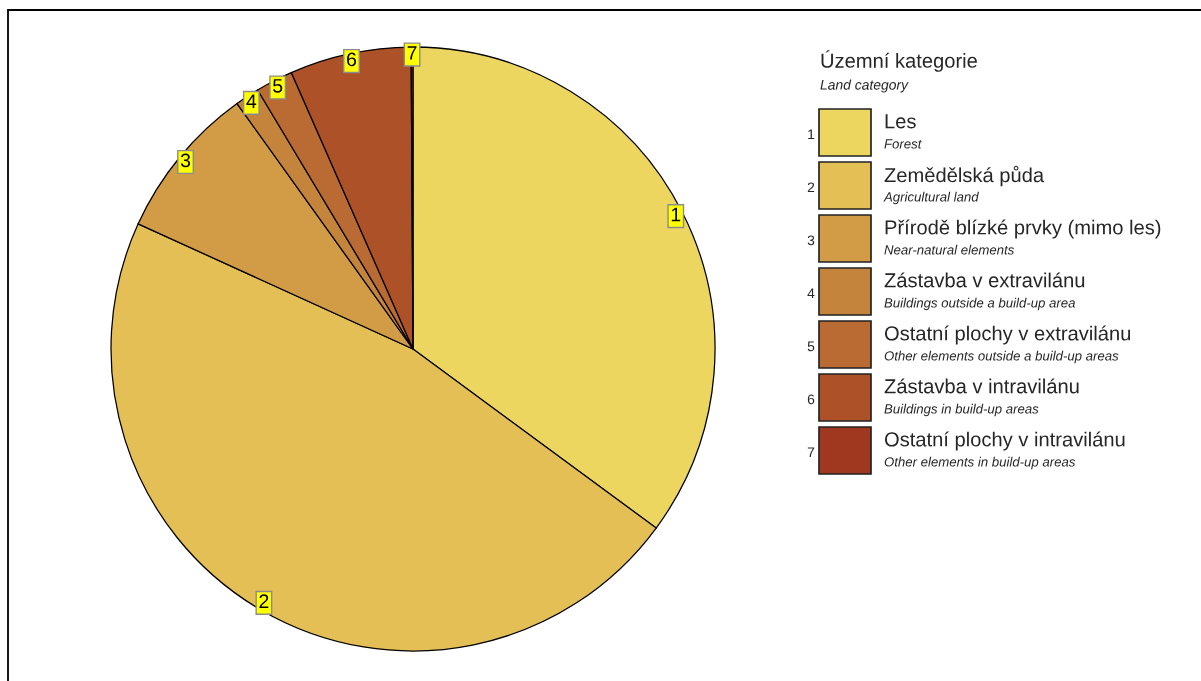  What do you see at coordinates (1007, 344) in the screenshot?
I see `legend-label: Ostatní plochy v extravilánu Other elements outside a build-up areas` at bounding box center [1007, 344].